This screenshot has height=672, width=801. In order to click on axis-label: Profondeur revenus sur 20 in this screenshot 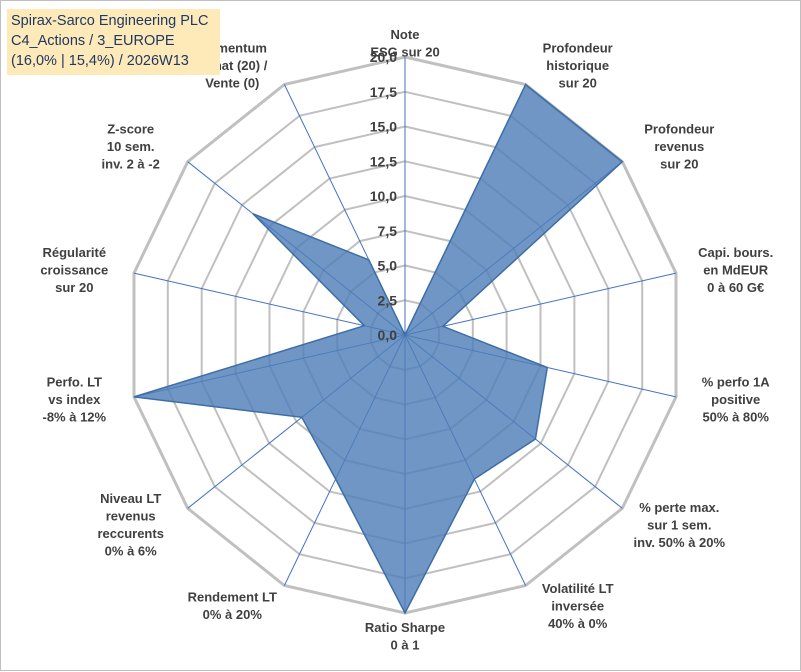, I will do `click(679, 147)`.